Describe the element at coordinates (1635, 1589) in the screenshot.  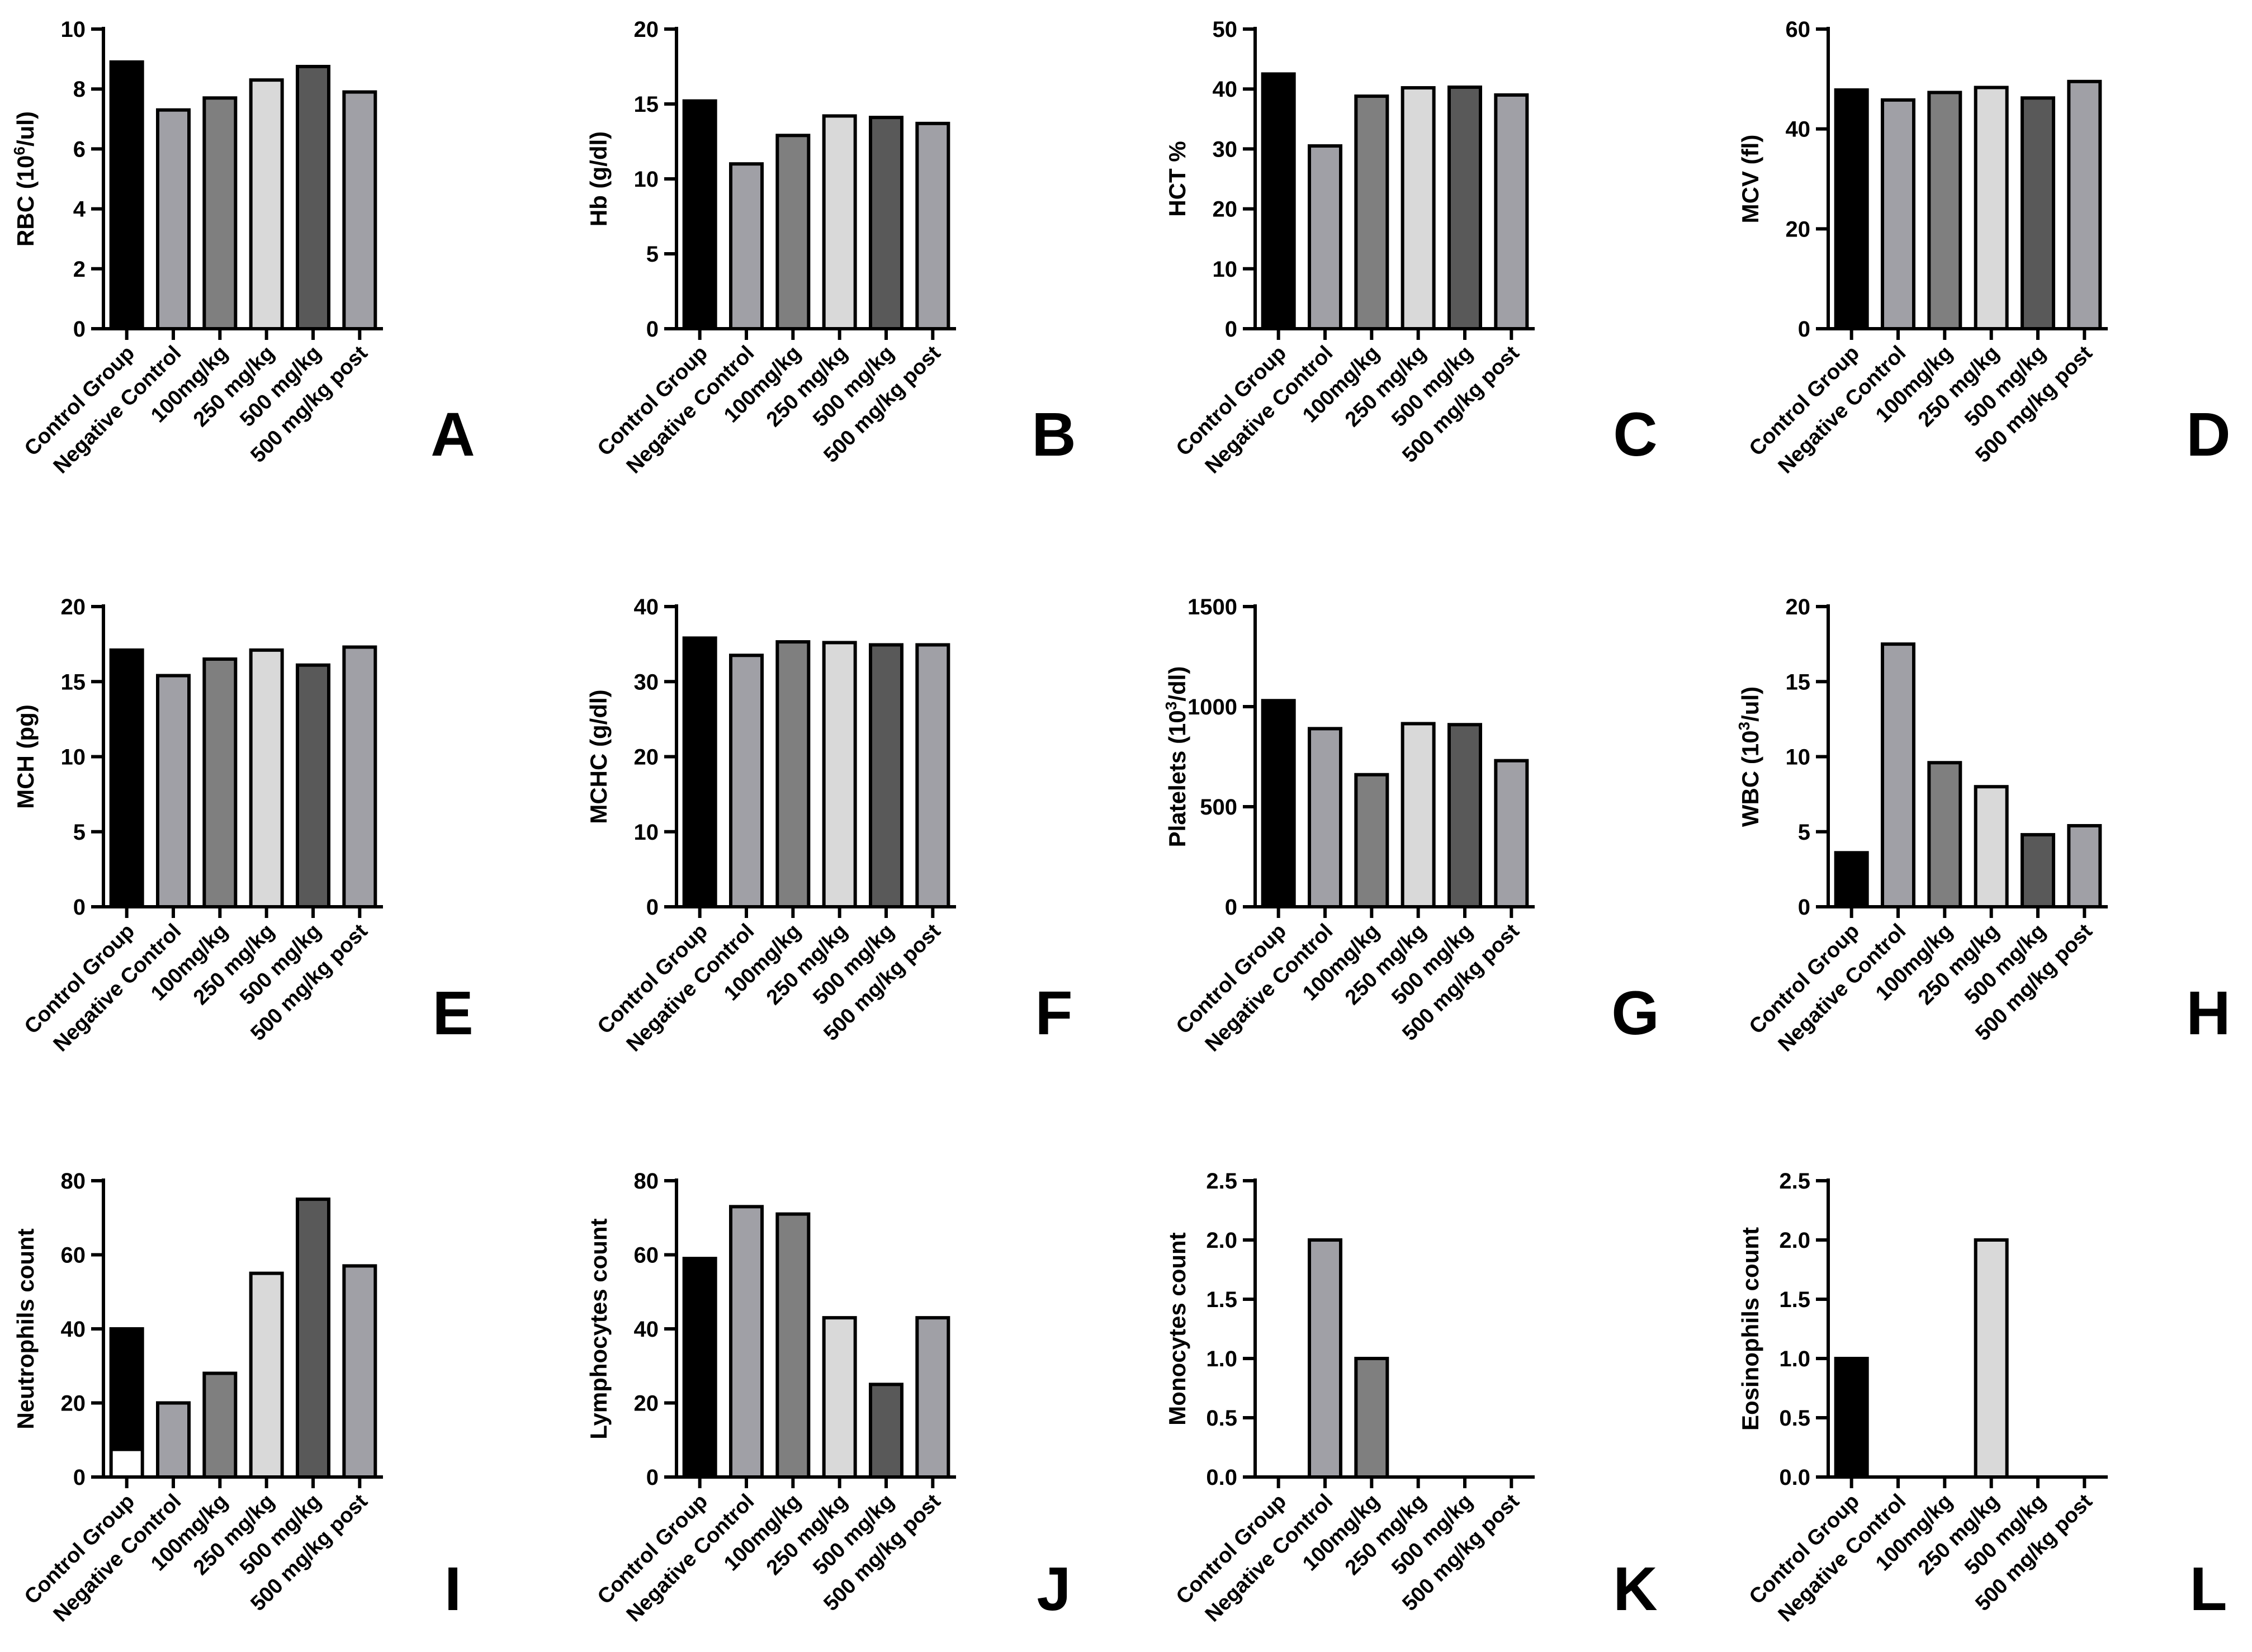
I see `panel-letter: K` at that location.